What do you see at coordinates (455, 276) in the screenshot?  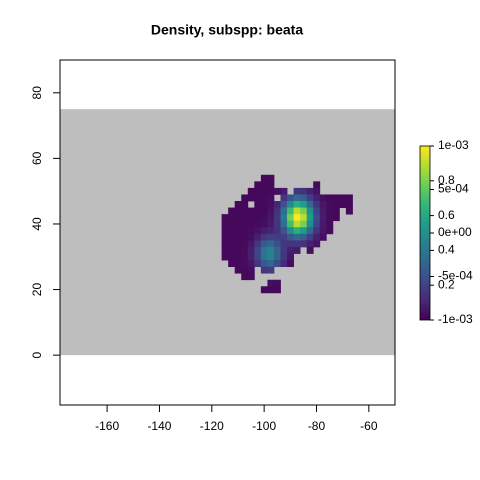 I see `colorbar-tick-label: -5e-04` at bounding box center [455, 276].